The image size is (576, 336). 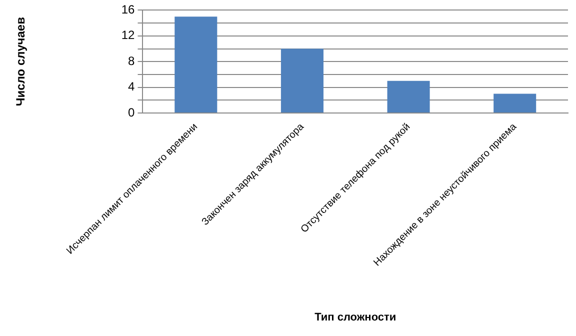 What do you see at coordinates (355, 317) in the screenshot?
I see `x-axis-title: Тип сложности` at bounding box center [355, 317].